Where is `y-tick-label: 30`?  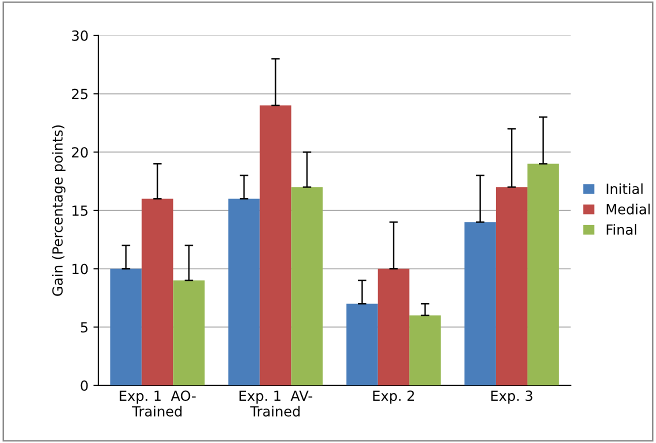 y-tick-label: 30 is located at coordinates (80, 35).